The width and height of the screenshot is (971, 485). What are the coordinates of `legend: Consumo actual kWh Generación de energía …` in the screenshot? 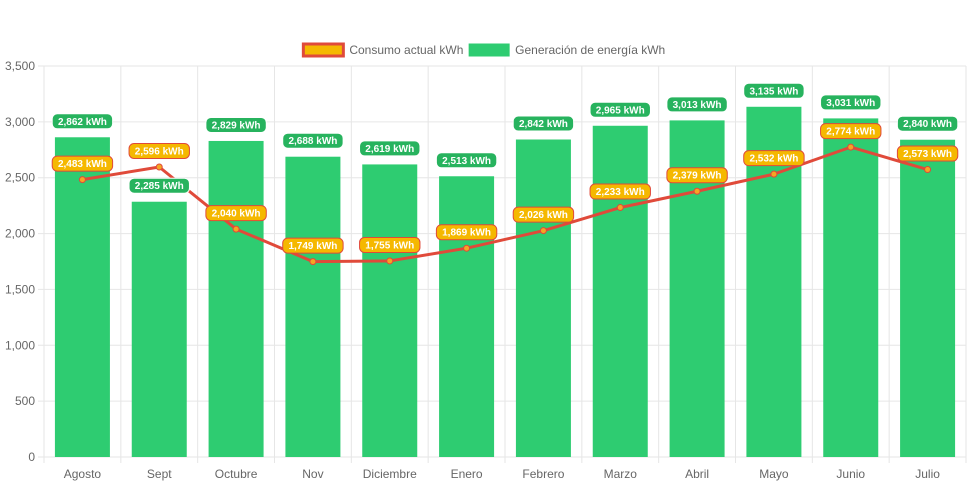 It's located at (483, 50).